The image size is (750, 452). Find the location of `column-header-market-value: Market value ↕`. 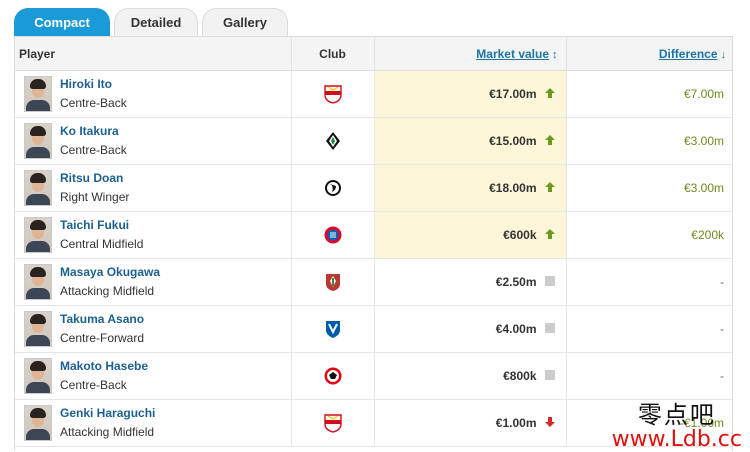

column-header-market-value: Market value ↕ is located at coordinates (470, 54).